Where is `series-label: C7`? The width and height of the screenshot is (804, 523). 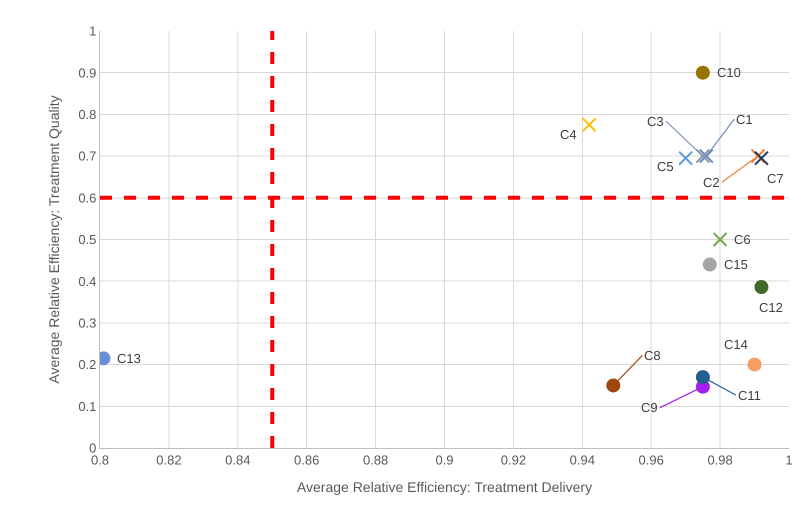 series-label: C7 is located at coordinates (775, 178).